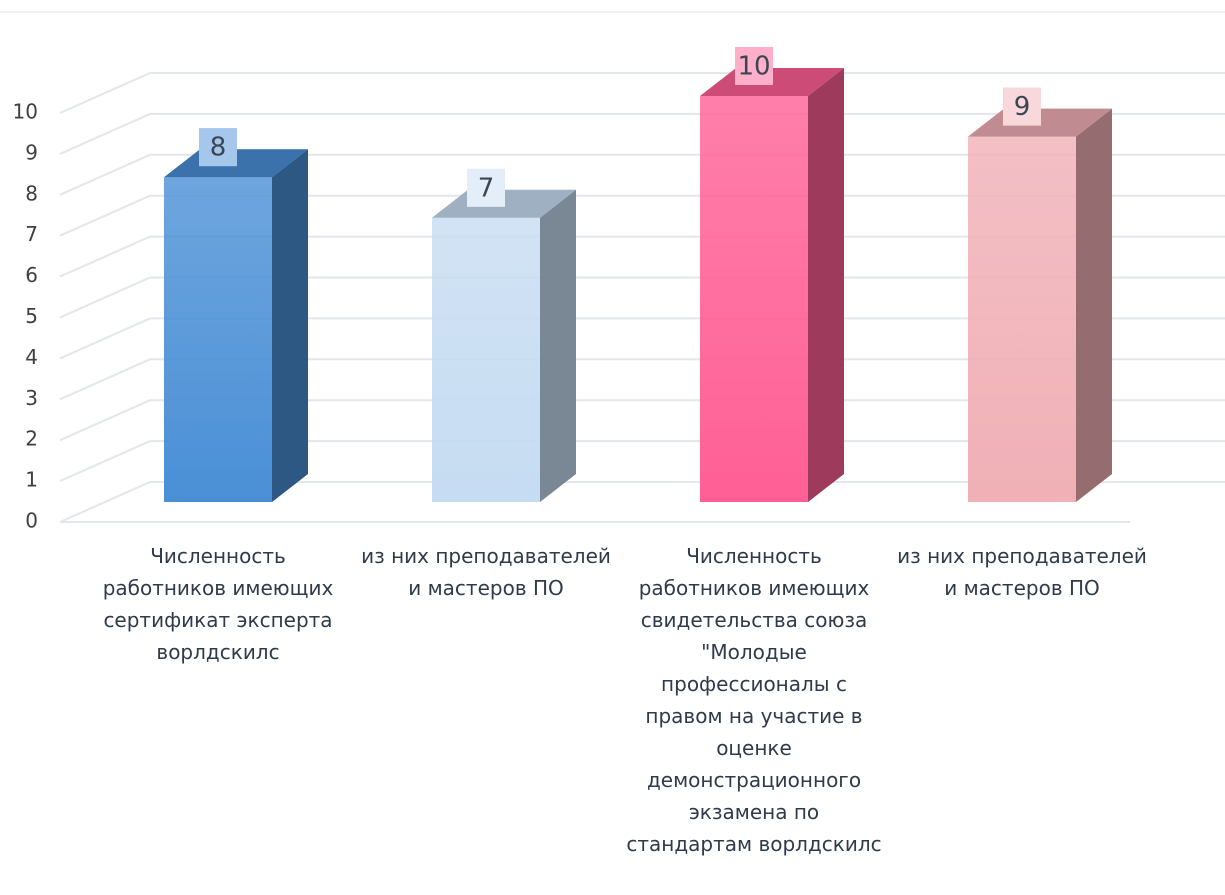 The width and height of the screenshot is (1225, 895). What do you see at coordinates (31, 275) in the screenshot?
I see `y-tick-label: 6` at bounding box center [31, 275].